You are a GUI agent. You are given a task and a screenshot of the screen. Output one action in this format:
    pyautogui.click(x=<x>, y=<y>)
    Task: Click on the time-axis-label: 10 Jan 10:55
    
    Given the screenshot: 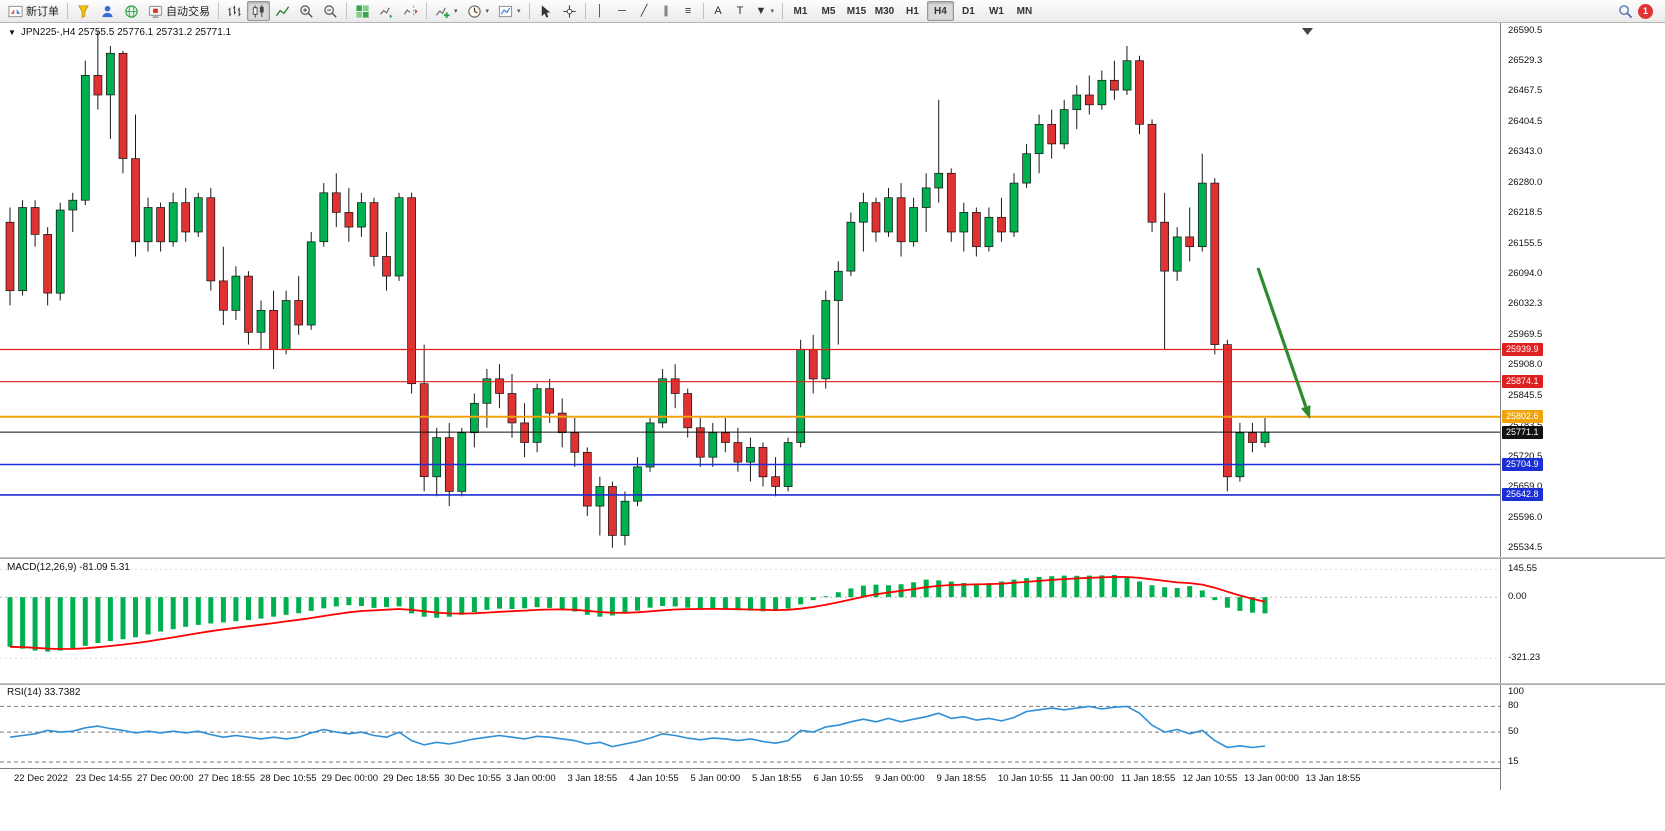 What is the action you would take?
    pyautogui.click(x=1025, y=778)
    